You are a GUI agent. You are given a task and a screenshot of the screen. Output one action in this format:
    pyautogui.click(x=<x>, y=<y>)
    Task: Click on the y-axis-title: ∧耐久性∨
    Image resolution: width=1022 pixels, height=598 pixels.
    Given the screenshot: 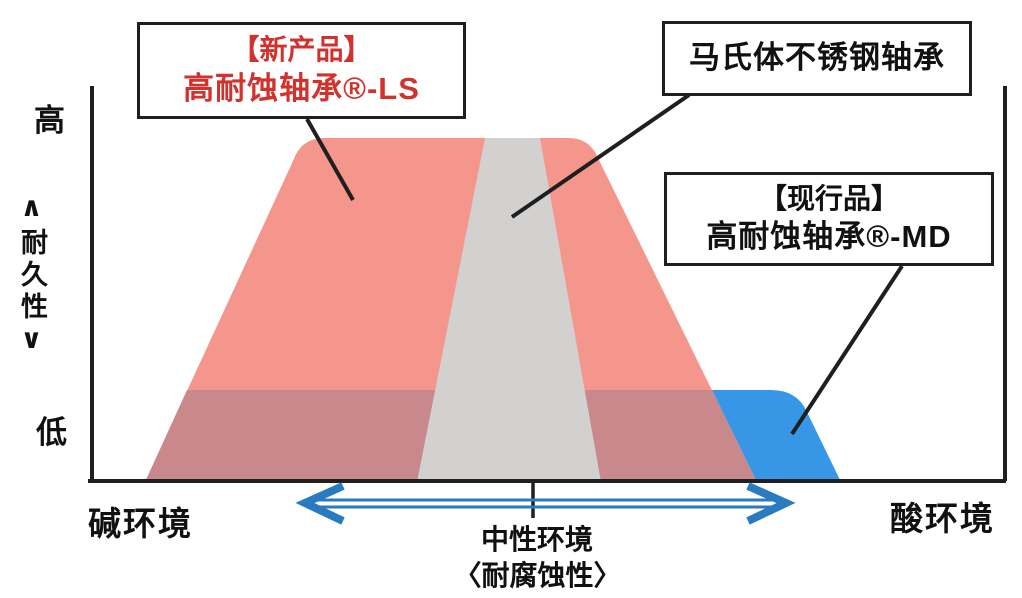 What is the action you would take?
    pyautogui.click(x=32, y=276)
    